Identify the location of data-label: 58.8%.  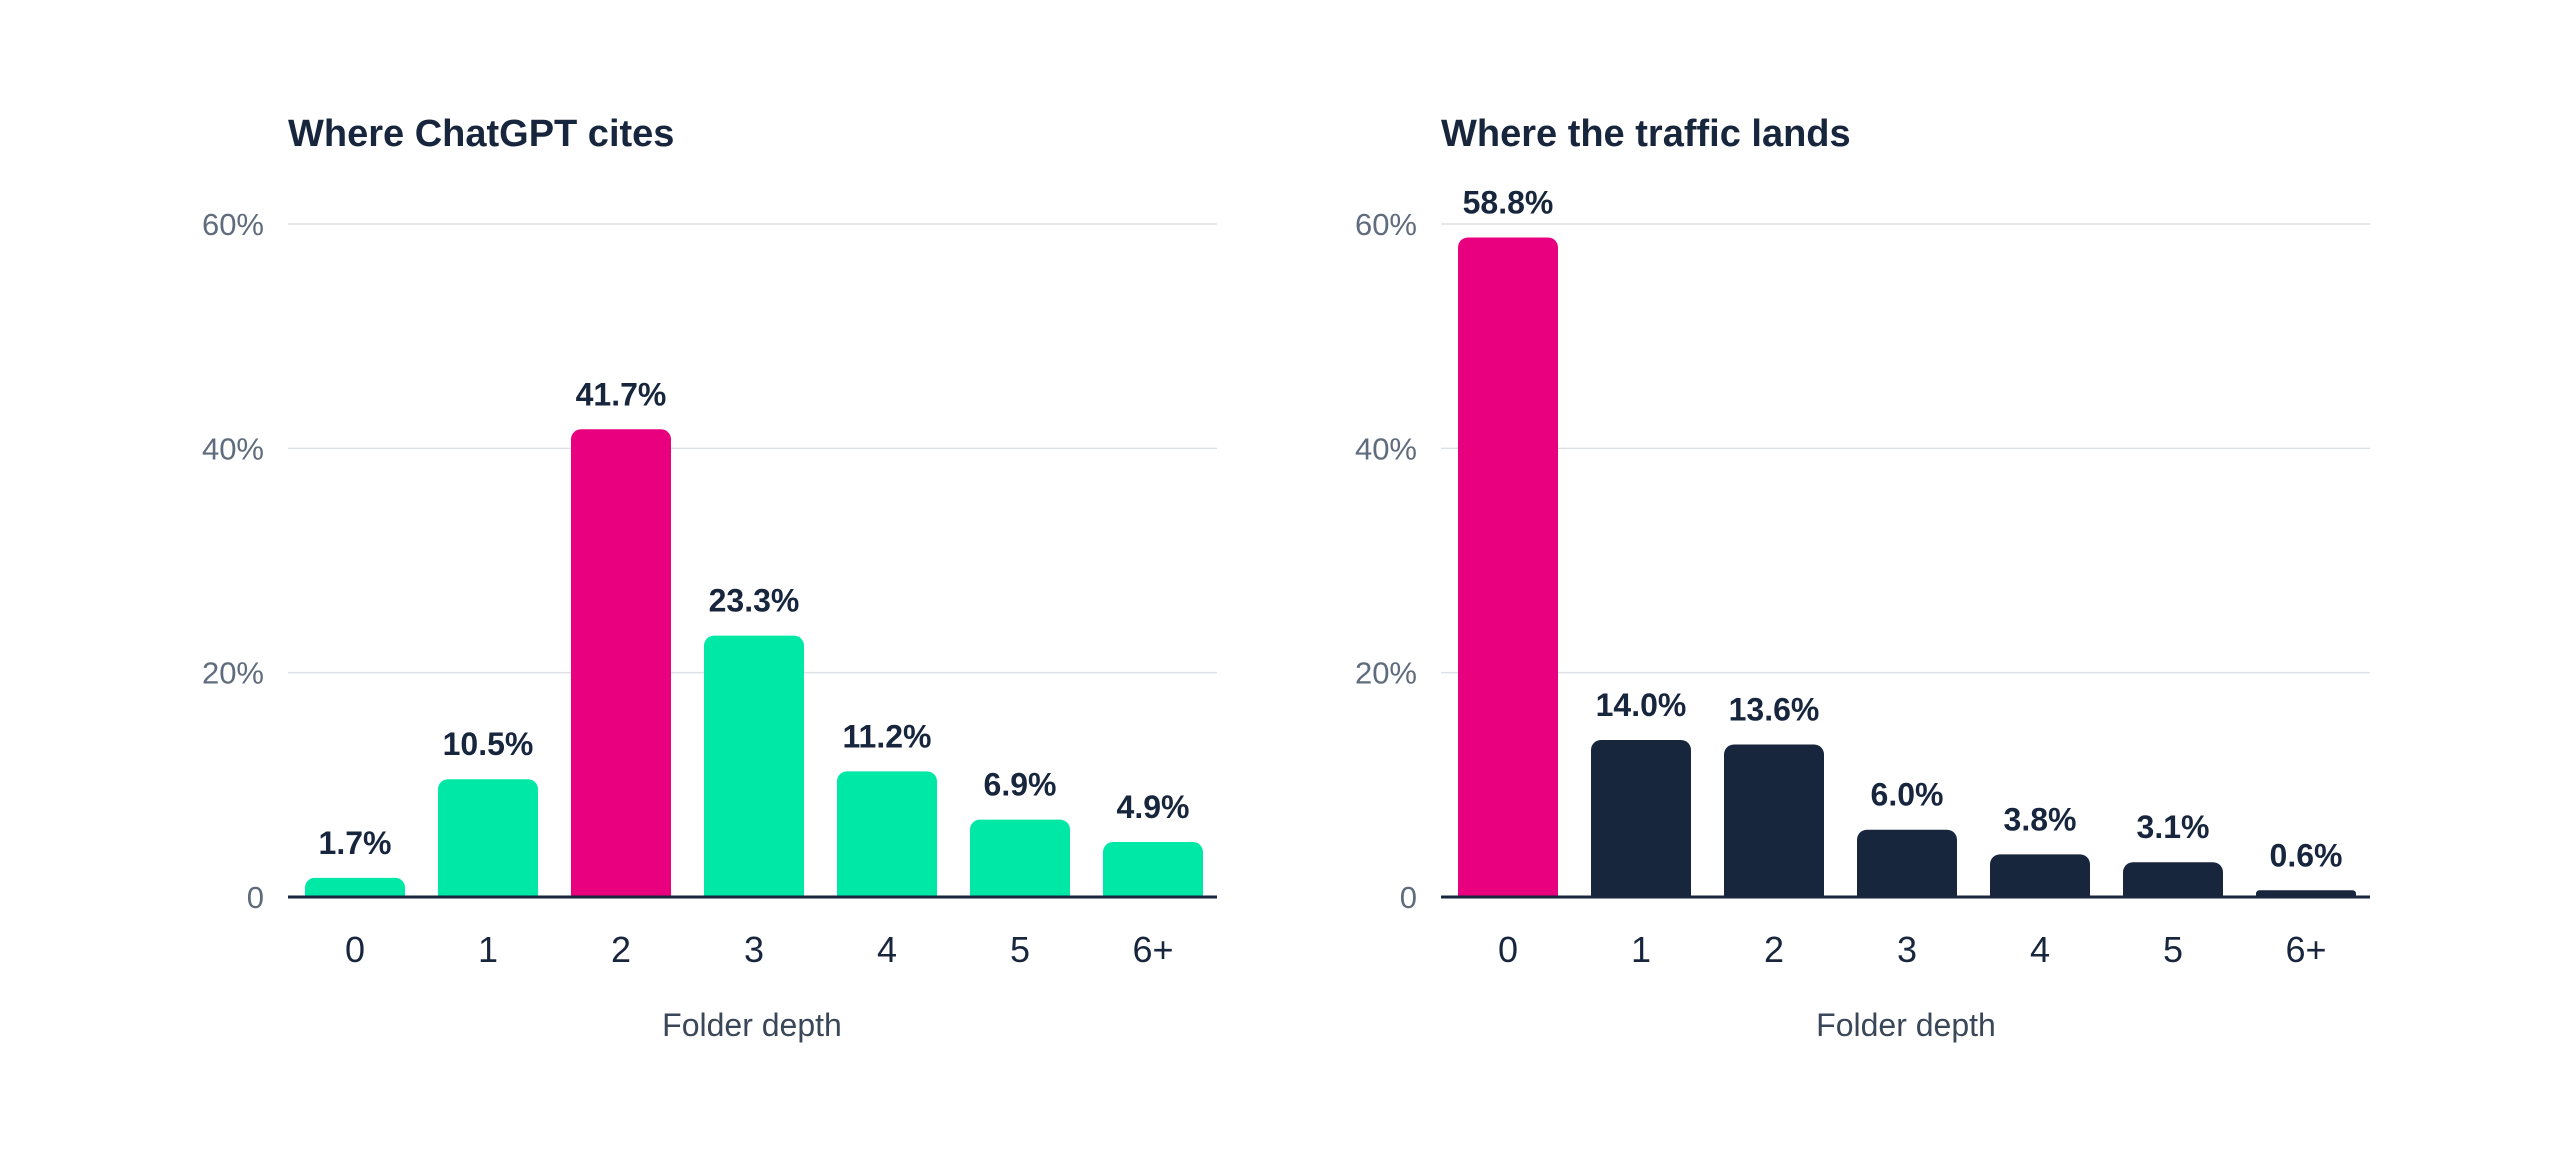
(1508, 202).